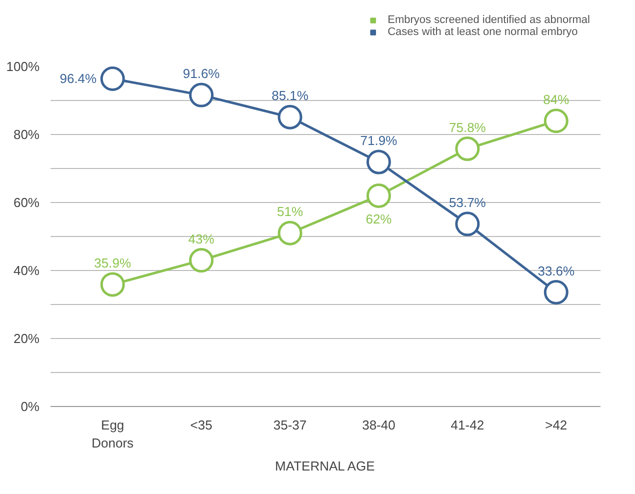 This screenshot has height=494, width=635. Describe the element at coordinates (30, 406) in the screenshot. I see `y-tick-label: 0%` at that location.